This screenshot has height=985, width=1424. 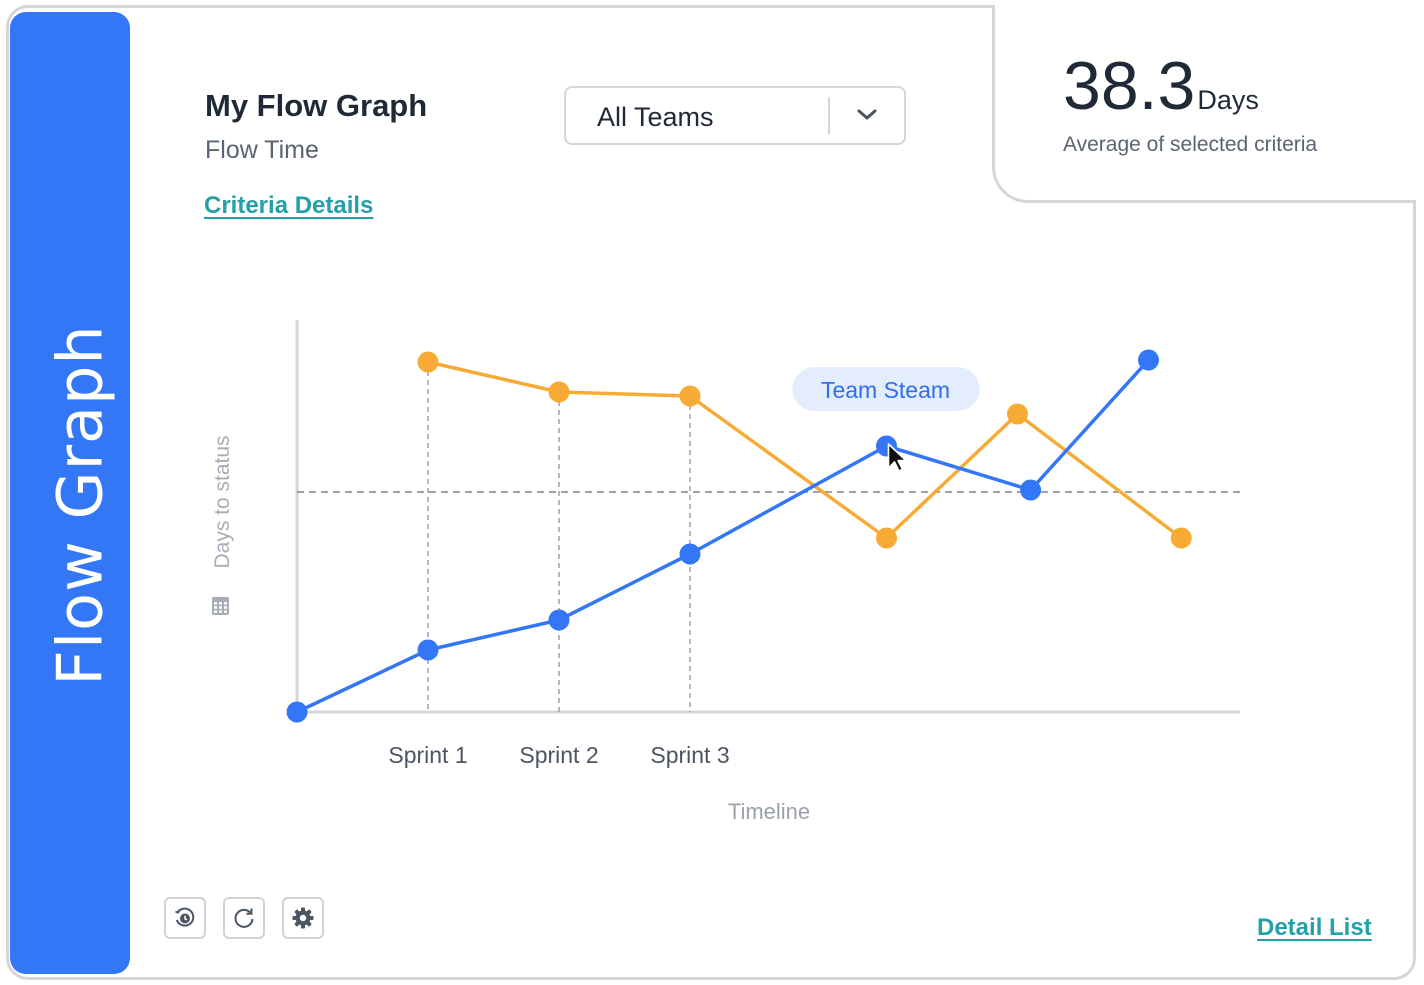 What do you see at coordinates (222, 501) in the screenshot?
I see `y-axis-label: Days to status` at bounding box center [222, 501].